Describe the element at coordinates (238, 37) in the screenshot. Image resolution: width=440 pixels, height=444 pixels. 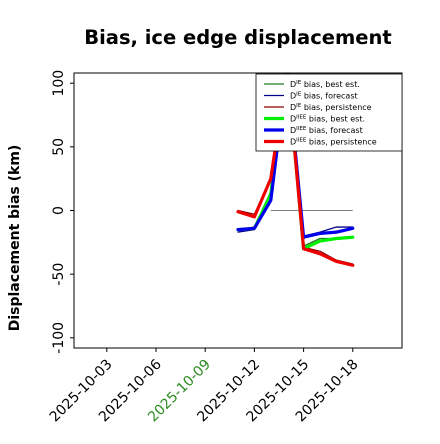
I see `chart-title: Bias, ice edge displacement` at that location.